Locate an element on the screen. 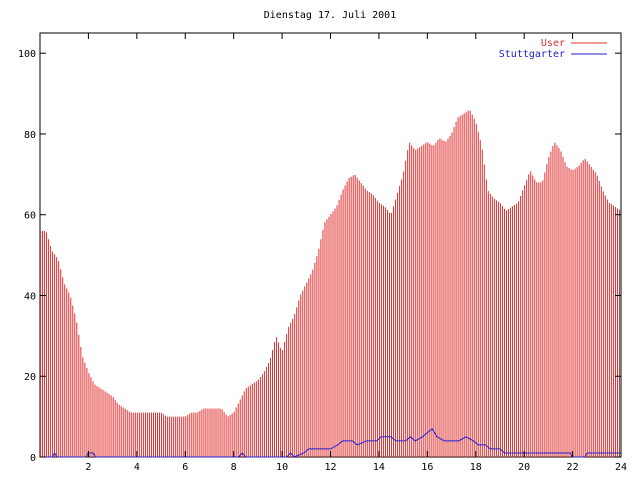  series-lines is located at coordinates (330, 442).